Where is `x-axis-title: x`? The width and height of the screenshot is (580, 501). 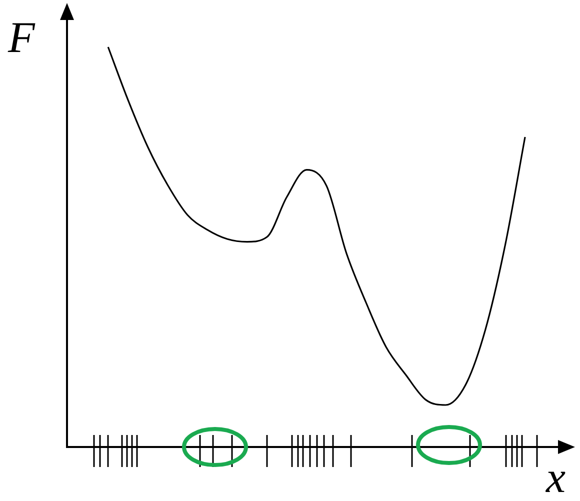 x-axis-title: x is located at coordinates (555, 477).